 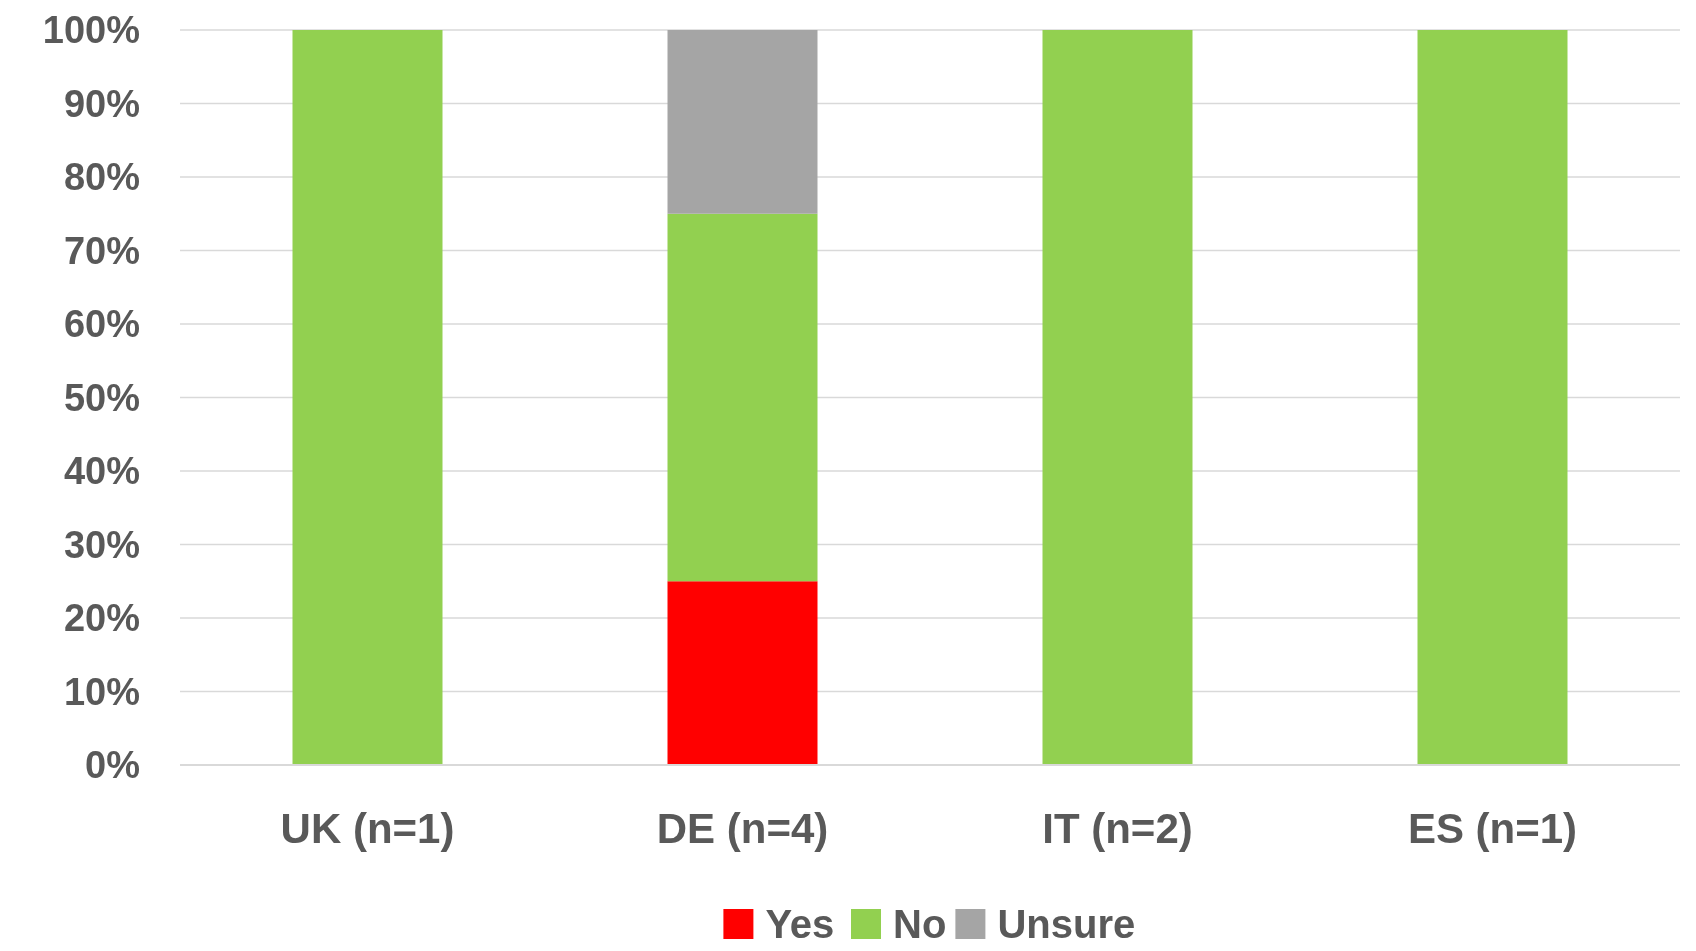 I want to click on x-tick-label: UK (n=1), so click(x=367, y=828).